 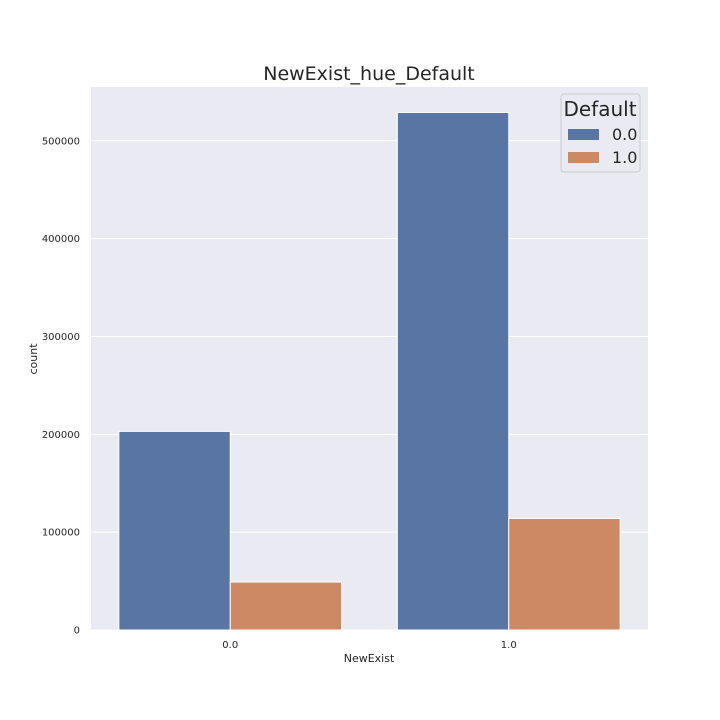 I want to click on y-tick-label: 200000, so click(x=61, y=435).